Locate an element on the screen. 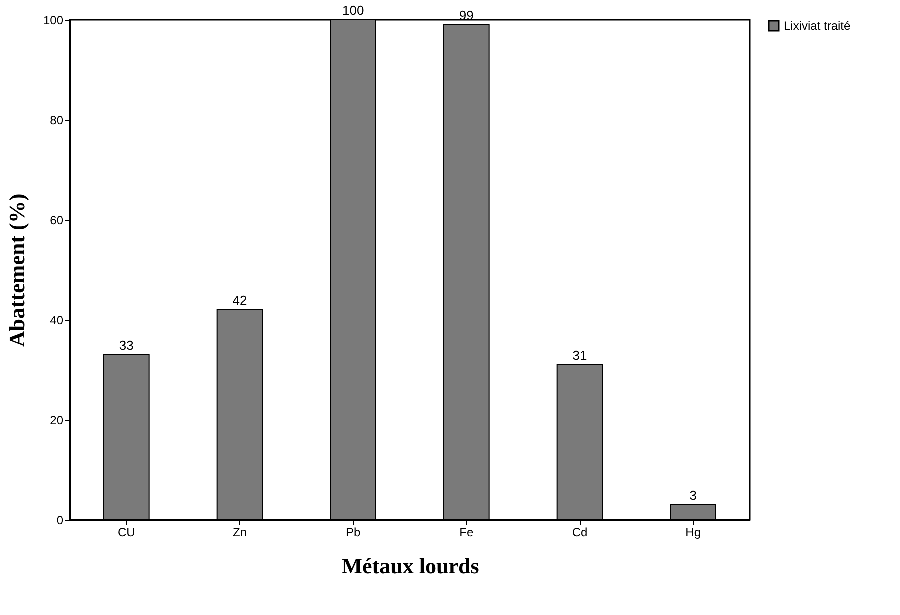  y-tick-label: 80 is located at coordinates (57, 121).